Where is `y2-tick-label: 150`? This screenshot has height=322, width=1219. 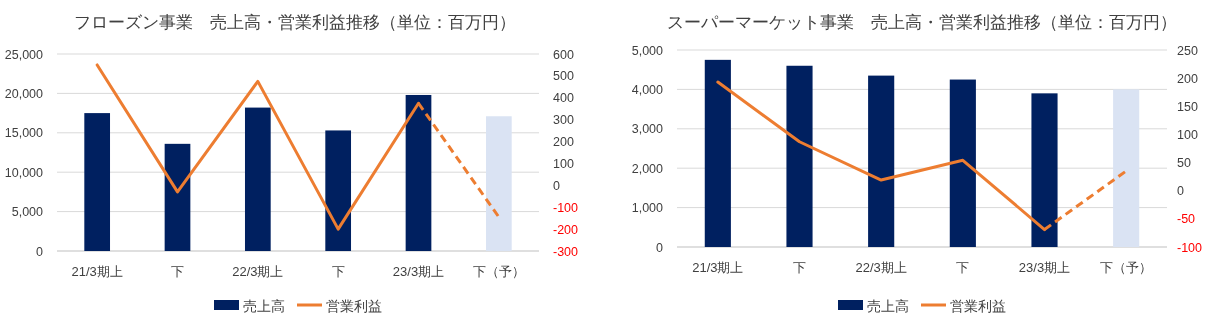
y2-tick-label: 150 is located at coordinates (1187, 106).